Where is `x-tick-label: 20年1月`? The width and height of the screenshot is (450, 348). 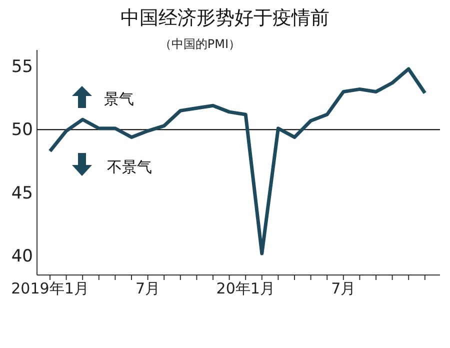 x-tick-label: 20年1月 is located at coordinates (245, 289).